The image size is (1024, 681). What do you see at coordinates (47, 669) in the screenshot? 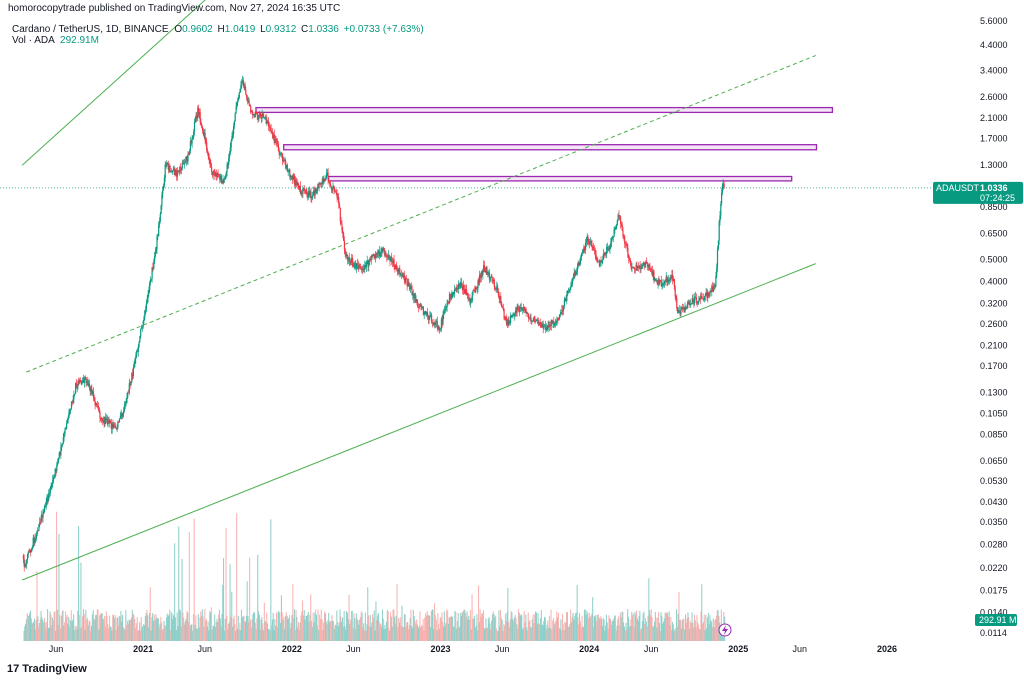
I see `tradingview-brand: 17 TradingView` at bounding box center [47, 669].